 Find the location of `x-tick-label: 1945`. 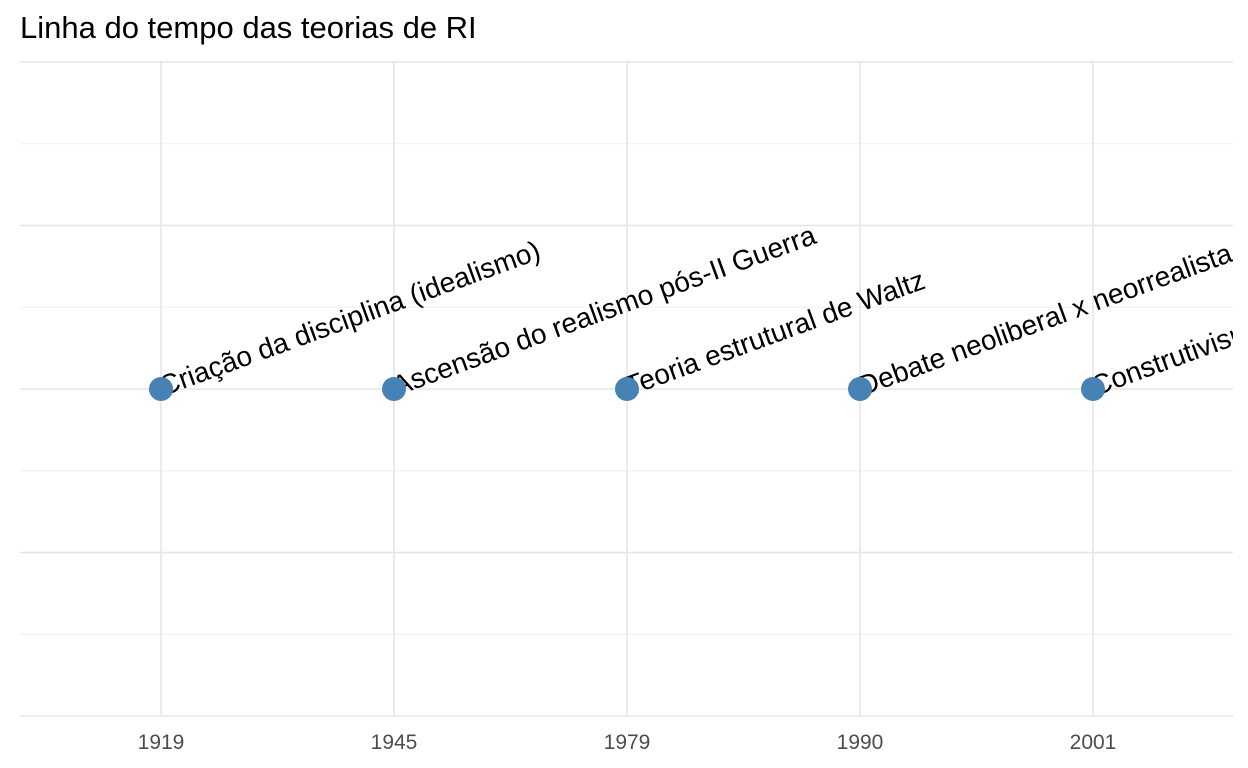

x-tick-label: 1945 is located at coordinates (394, 742).